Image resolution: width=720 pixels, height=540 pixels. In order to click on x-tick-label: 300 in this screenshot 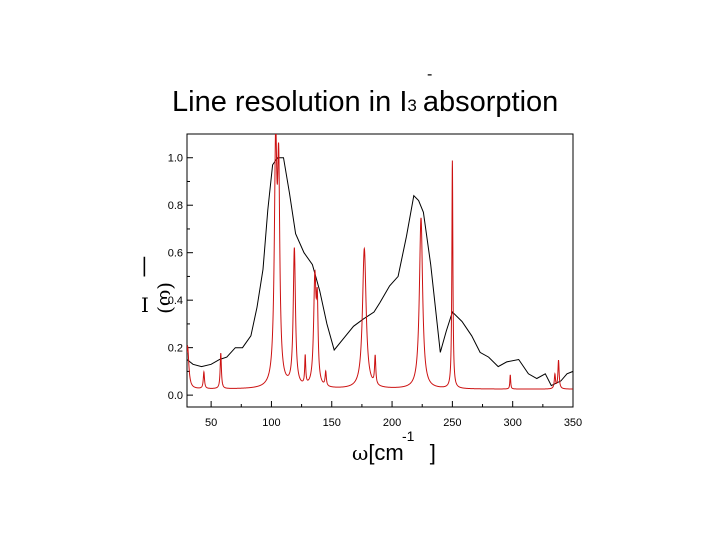, I will do `click(513, 423)`.